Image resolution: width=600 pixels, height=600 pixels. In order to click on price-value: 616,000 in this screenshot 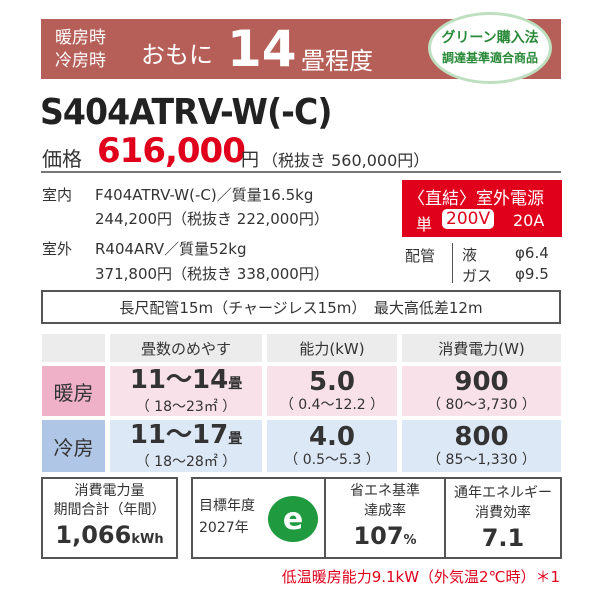, I will do `click(171, 151)`.